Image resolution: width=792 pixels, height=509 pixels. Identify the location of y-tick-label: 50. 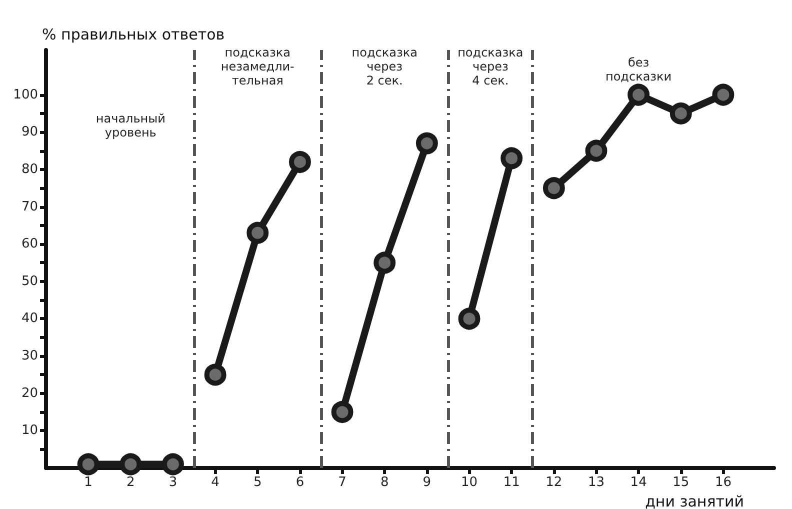
(29, 281).